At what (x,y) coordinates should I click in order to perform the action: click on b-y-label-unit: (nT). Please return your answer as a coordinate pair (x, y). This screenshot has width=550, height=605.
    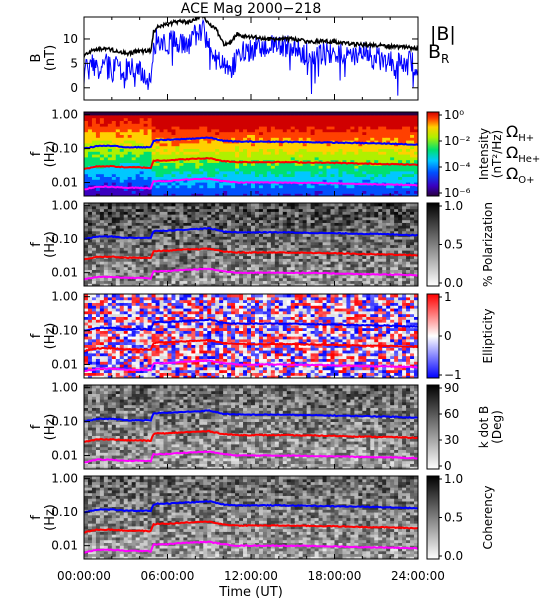
    Looking at the image, I should click on (50, 58).